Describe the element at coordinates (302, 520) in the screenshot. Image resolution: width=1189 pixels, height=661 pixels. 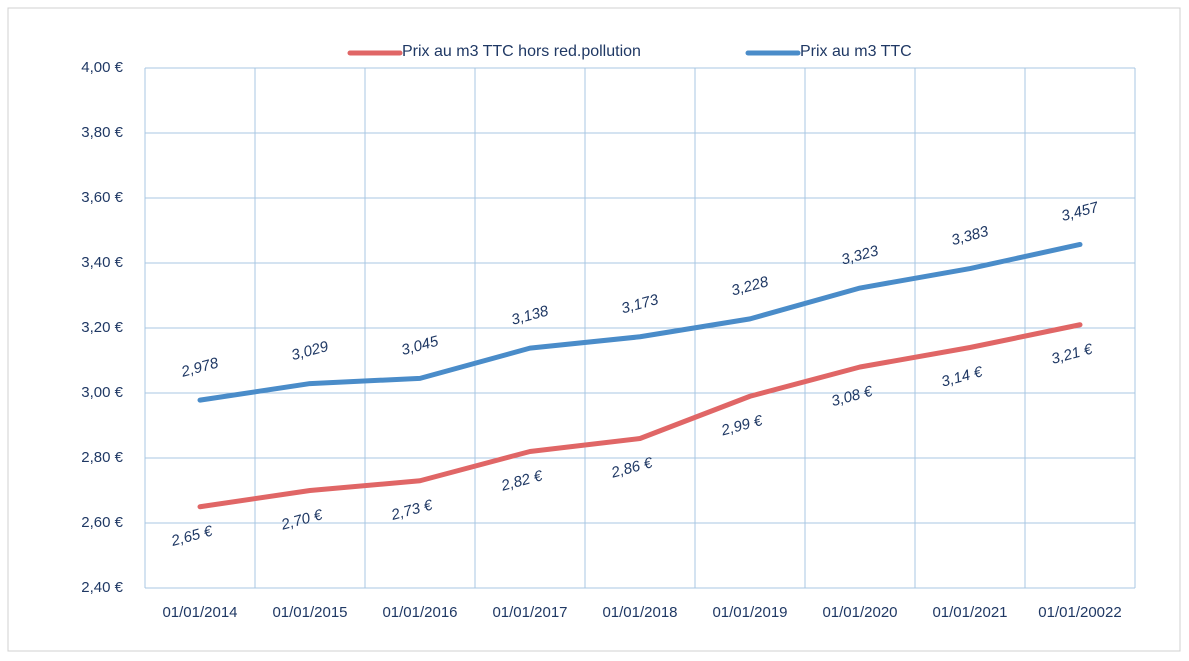
I see `data-label: 2,70 €` at that location.